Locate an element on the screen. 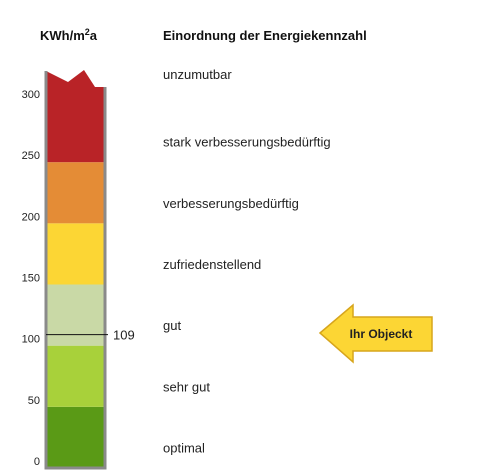 This screenshot has width=477, height=473. unit-label: KWh/m2a is located at coordinates (69, 35).